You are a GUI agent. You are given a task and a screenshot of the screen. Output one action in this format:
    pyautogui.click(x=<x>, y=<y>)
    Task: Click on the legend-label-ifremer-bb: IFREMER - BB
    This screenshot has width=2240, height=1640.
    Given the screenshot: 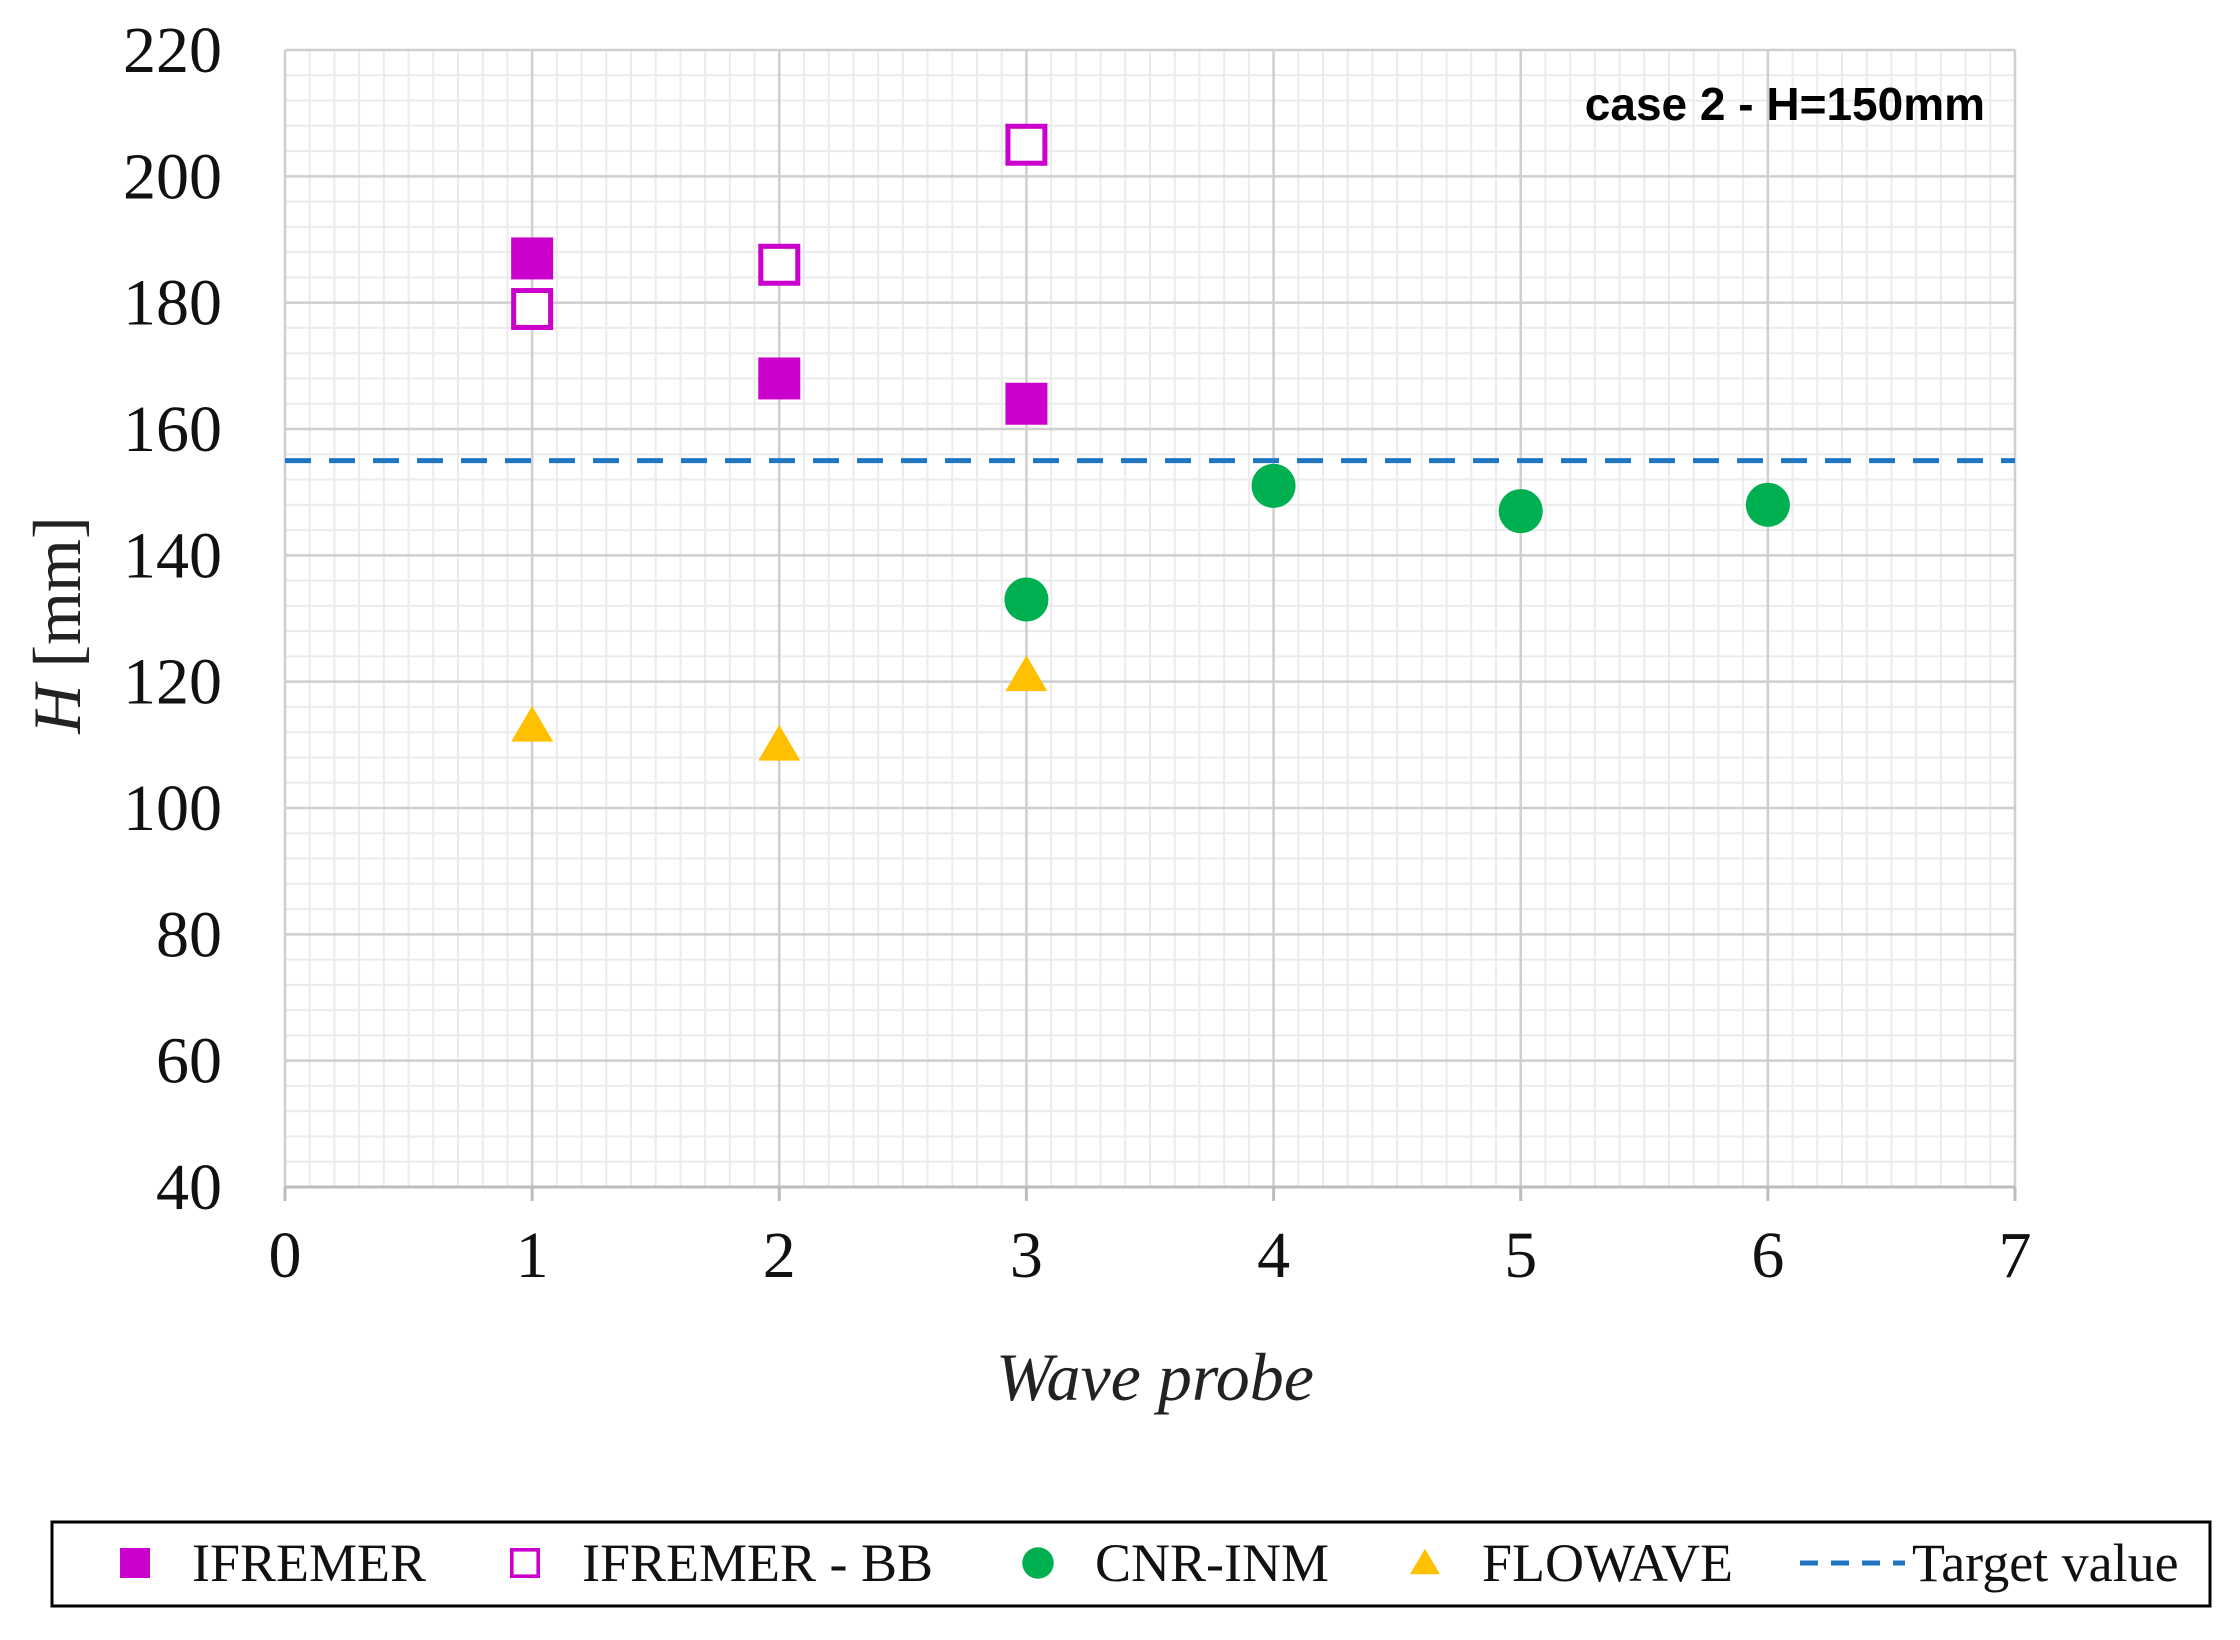 What is the action you would take?
    pyautogui.click(x=757, y=1563)
    